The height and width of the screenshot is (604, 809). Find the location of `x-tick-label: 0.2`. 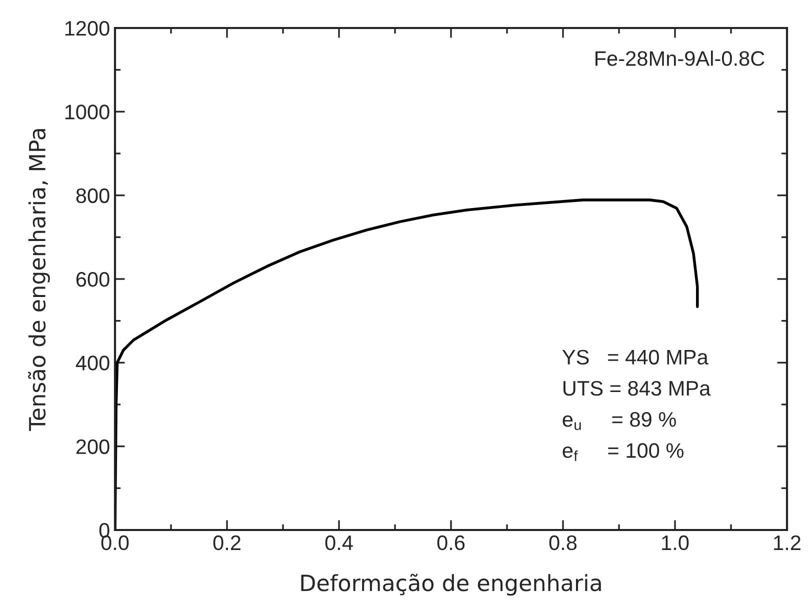

x-tick-label: 0.2 is located at coordinates (226, 542).